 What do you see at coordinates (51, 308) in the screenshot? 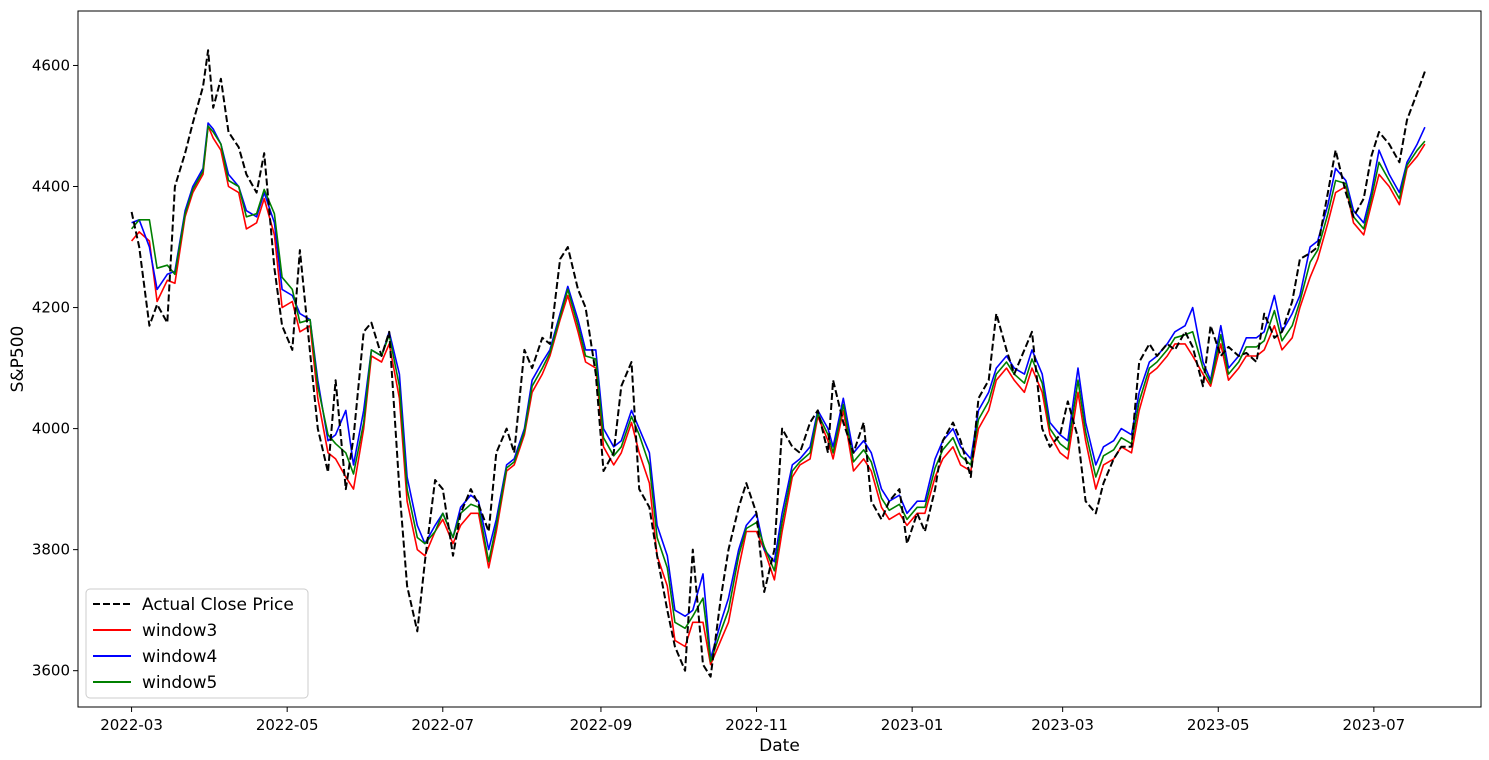
I see `y-tick-label: 4200` at bounding box center [51, 308].